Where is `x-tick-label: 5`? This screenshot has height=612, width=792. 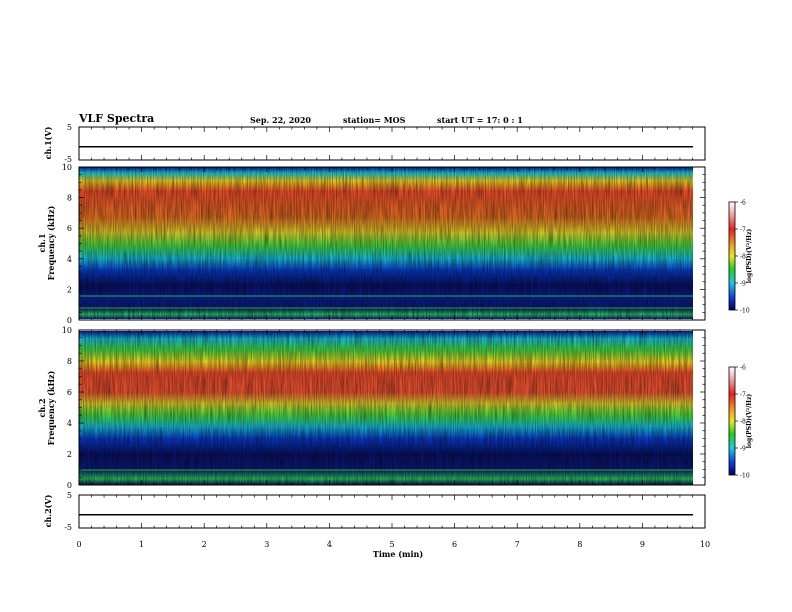
x-tick-label: 5 is located at coordinates (391, 544).